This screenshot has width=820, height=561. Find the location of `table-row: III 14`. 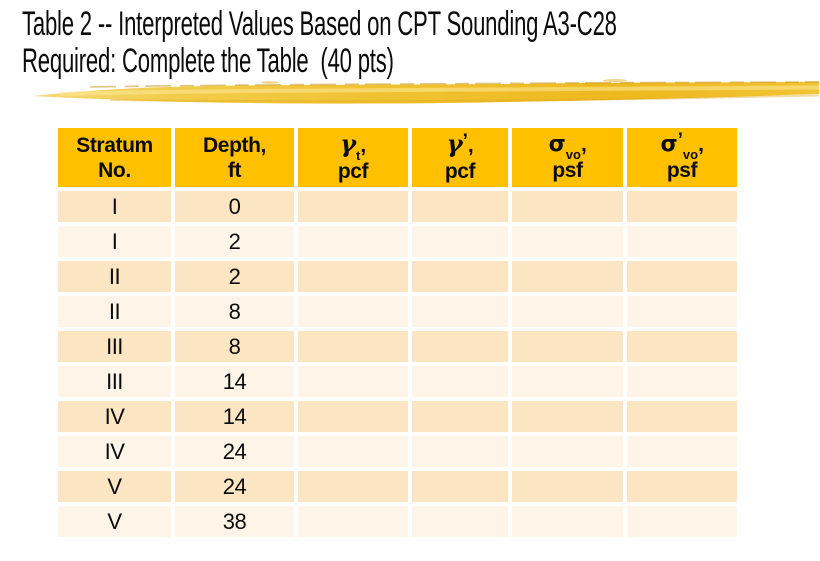

table-row: III 14 is located at coordinates (397, 381).